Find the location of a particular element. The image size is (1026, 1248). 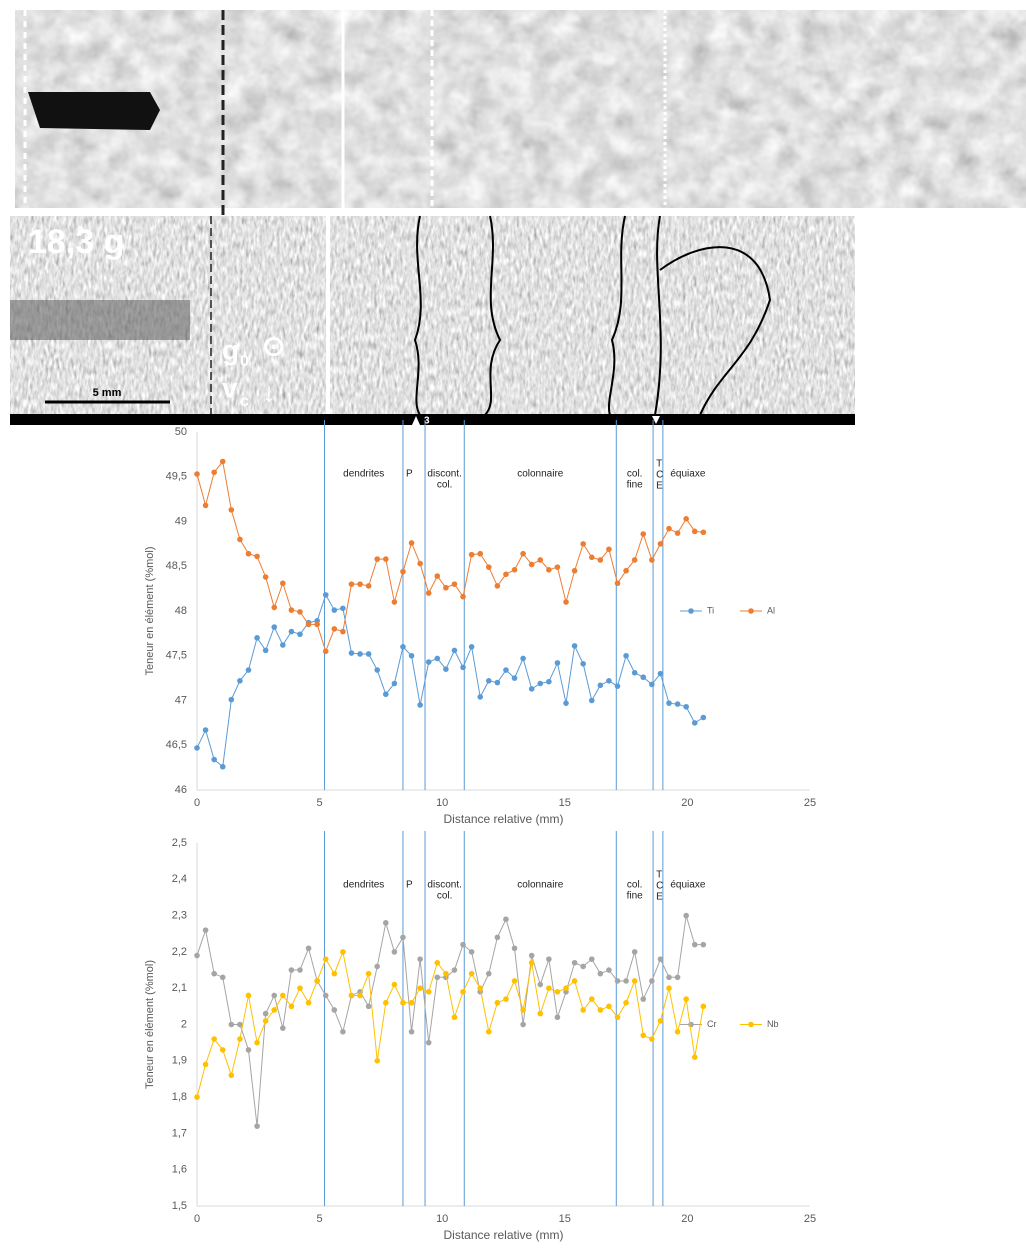

x-tick-label: 0 is located at coordinates (197, 1219).